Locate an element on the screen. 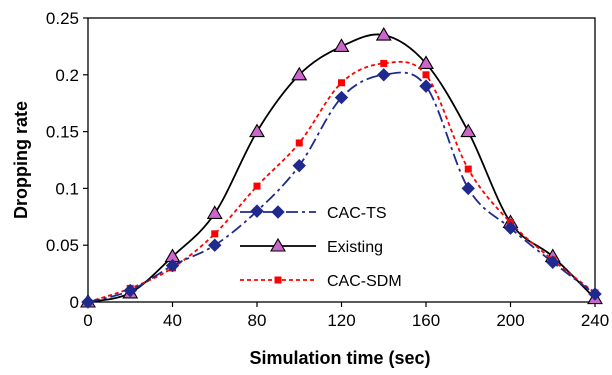 Image resolution: width=612 pixels, height=375 pixels. x-tick-label: 160 is located at coordinates (426, 320).